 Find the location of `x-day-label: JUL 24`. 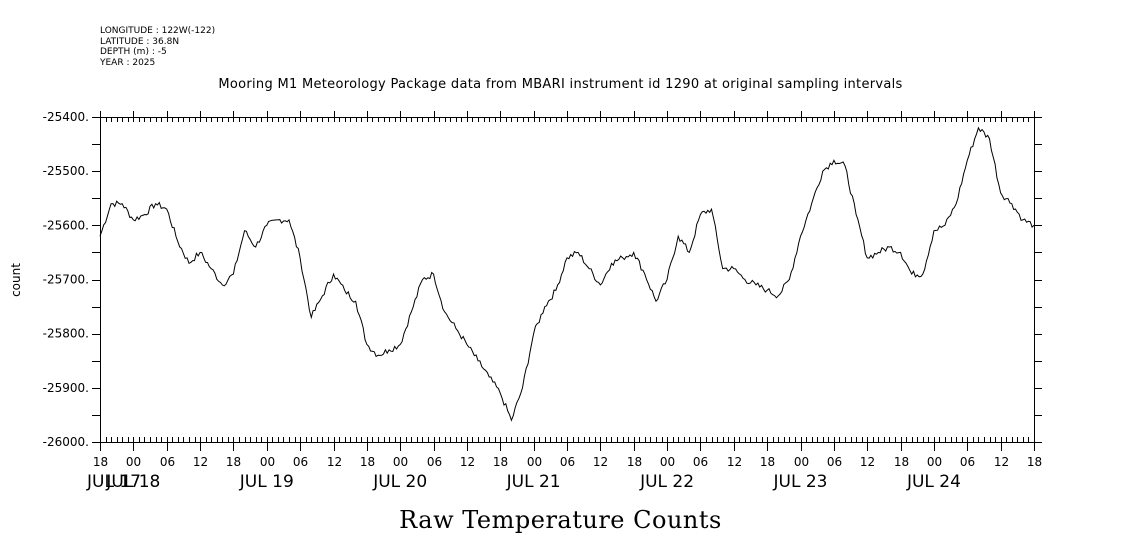

x-day-label: JUL 24 is located at coordinates (933, 482).